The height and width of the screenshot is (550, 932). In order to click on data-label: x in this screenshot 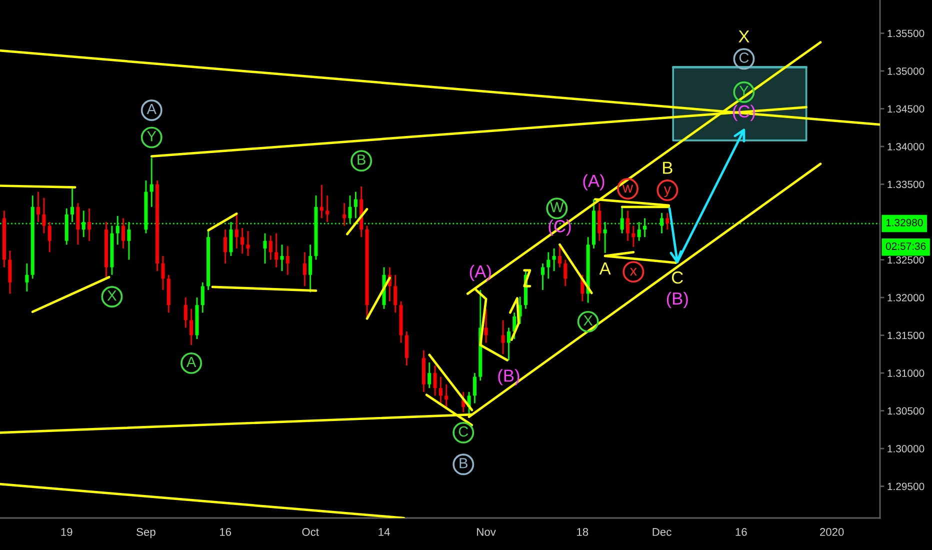, I will do `click(633, 272)`.